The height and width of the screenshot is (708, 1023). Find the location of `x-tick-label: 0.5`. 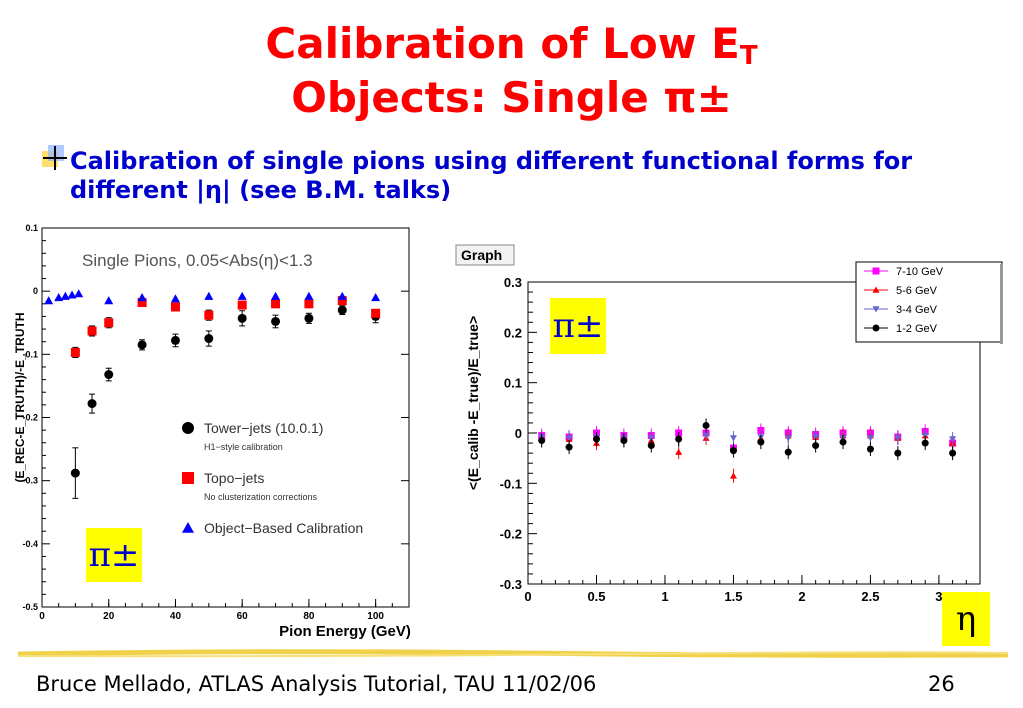

x-tick-label: 0.5 is located at coordinates (596, 596).